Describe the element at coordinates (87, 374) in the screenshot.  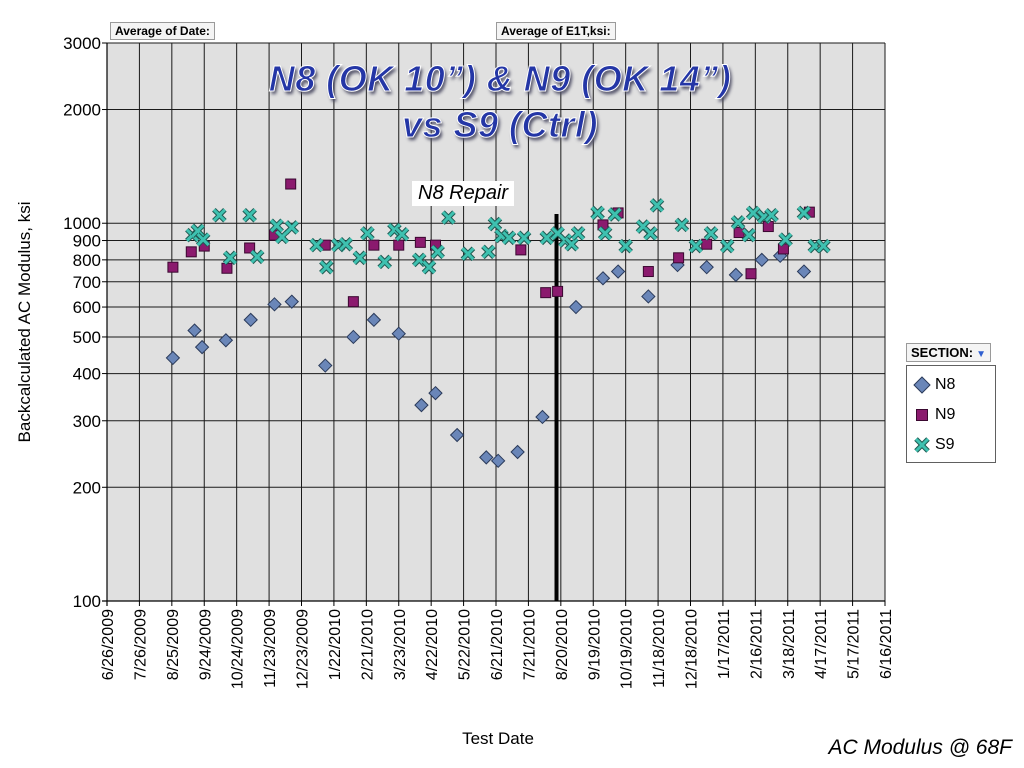
I see `y-tick-label: 400` at that location.